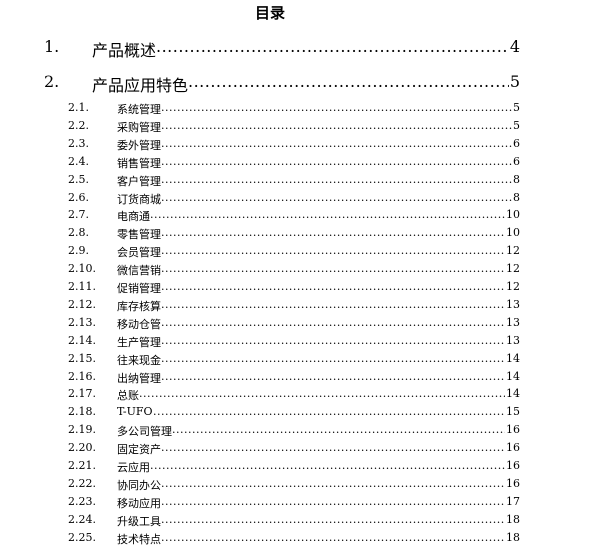  I want to click on entry-page: 17, so click(513, 501).